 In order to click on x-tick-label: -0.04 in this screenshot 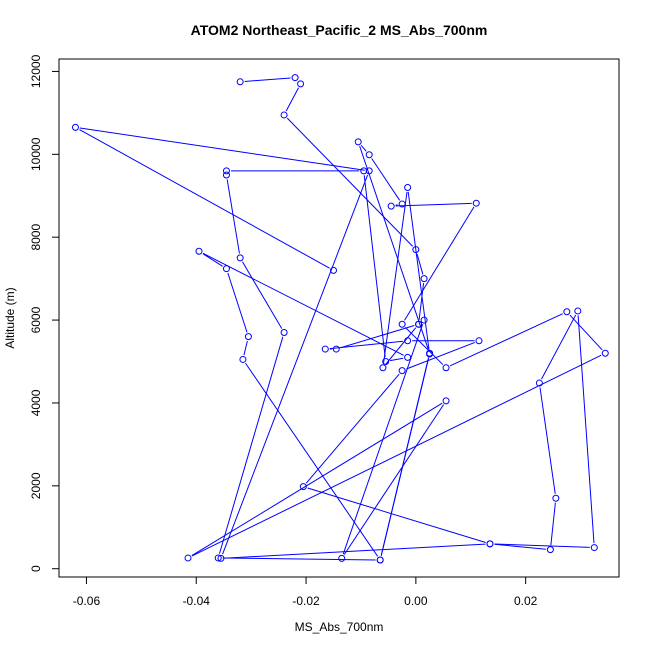, I will do `click(197, 601)`.